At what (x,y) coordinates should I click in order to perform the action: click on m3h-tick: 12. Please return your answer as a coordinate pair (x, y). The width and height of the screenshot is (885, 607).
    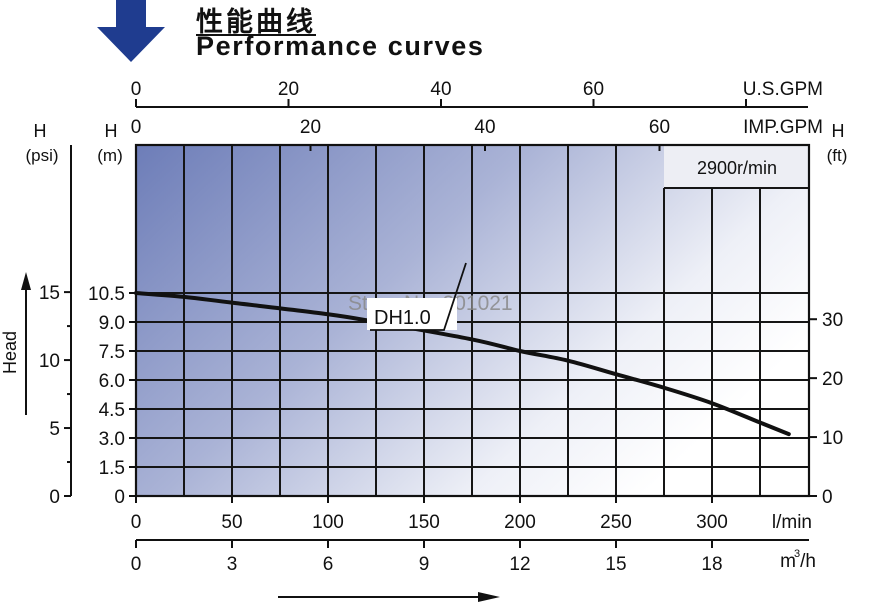
    Looking at the image, I should click on (519, 564).